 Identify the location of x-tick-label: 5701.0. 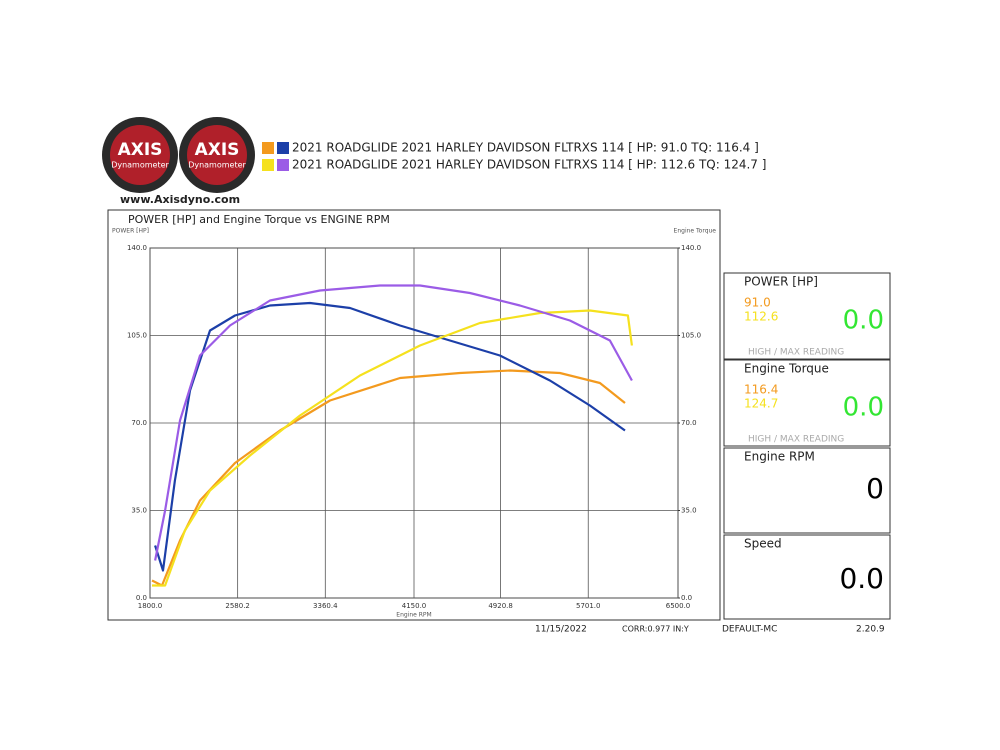
(588, 606).